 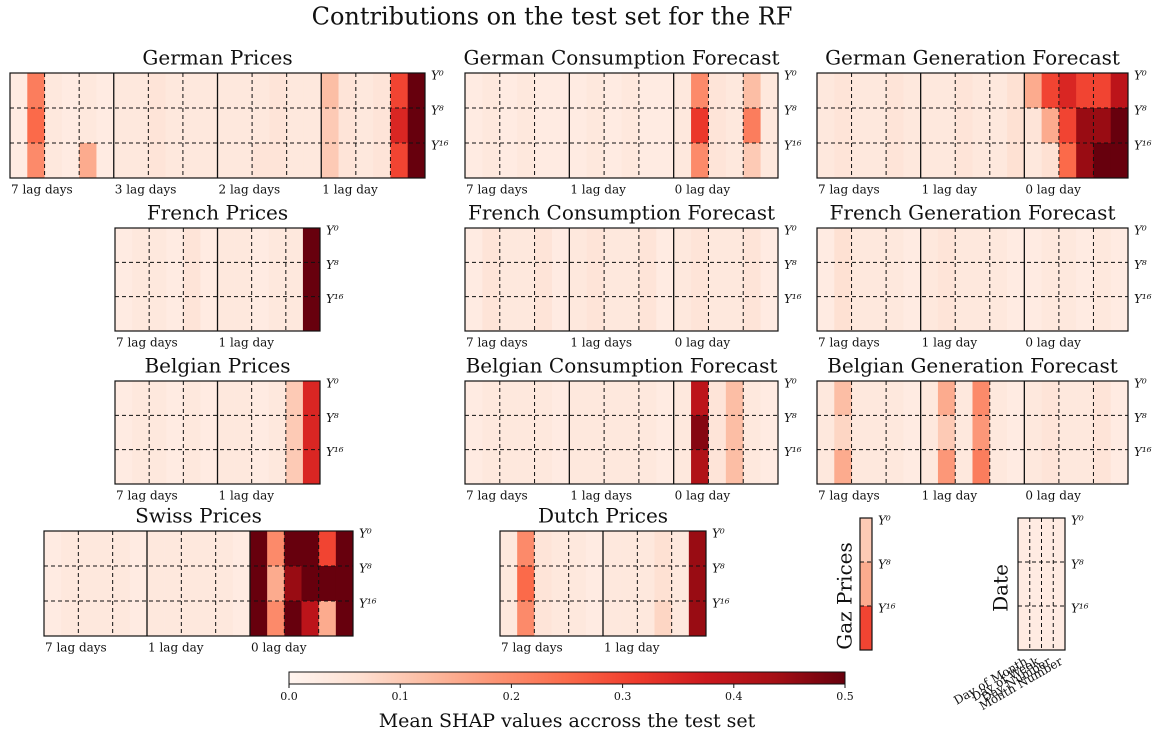 What do you see at coordinates (1053, 190) in the screenshot?
I see `block-label: 0 lag day` at bounding box center [1053, 190].